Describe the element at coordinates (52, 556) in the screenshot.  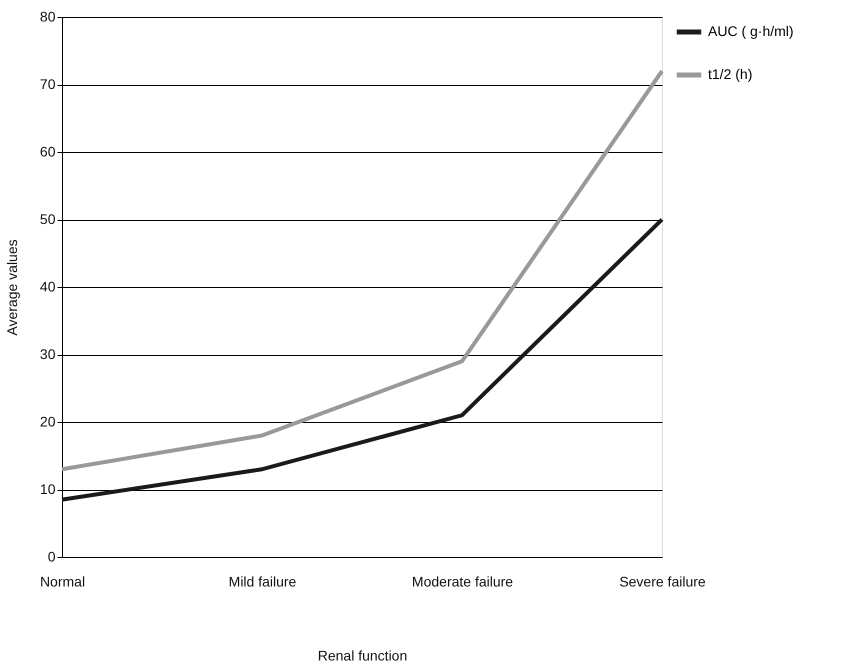
I see `y-tick-label: 0` at that location.